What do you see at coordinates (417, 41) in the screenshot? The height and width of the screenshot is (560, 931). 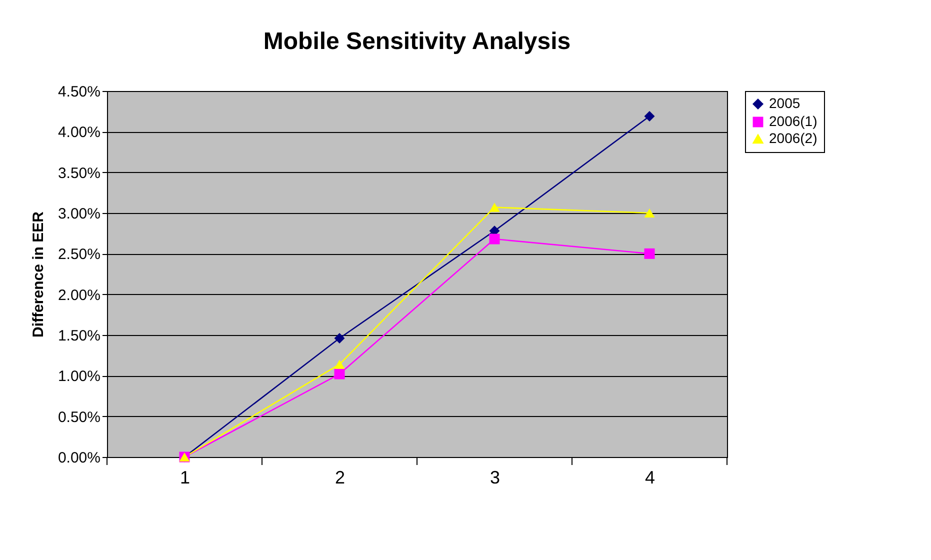 I see `chart-title: Mobile Sensitivity Analysis` at bounding box center [417, 41].